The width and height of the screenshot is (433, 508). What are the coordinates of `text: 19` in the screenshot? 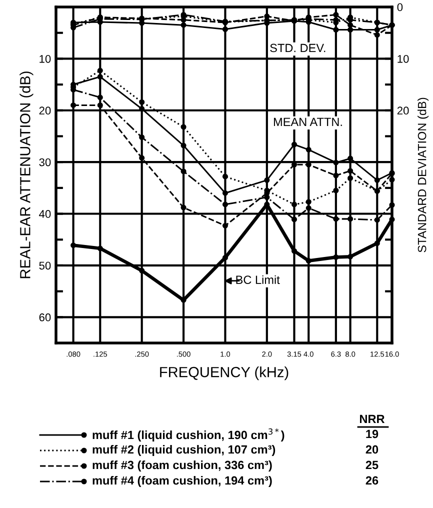 It's located at (372, 434).